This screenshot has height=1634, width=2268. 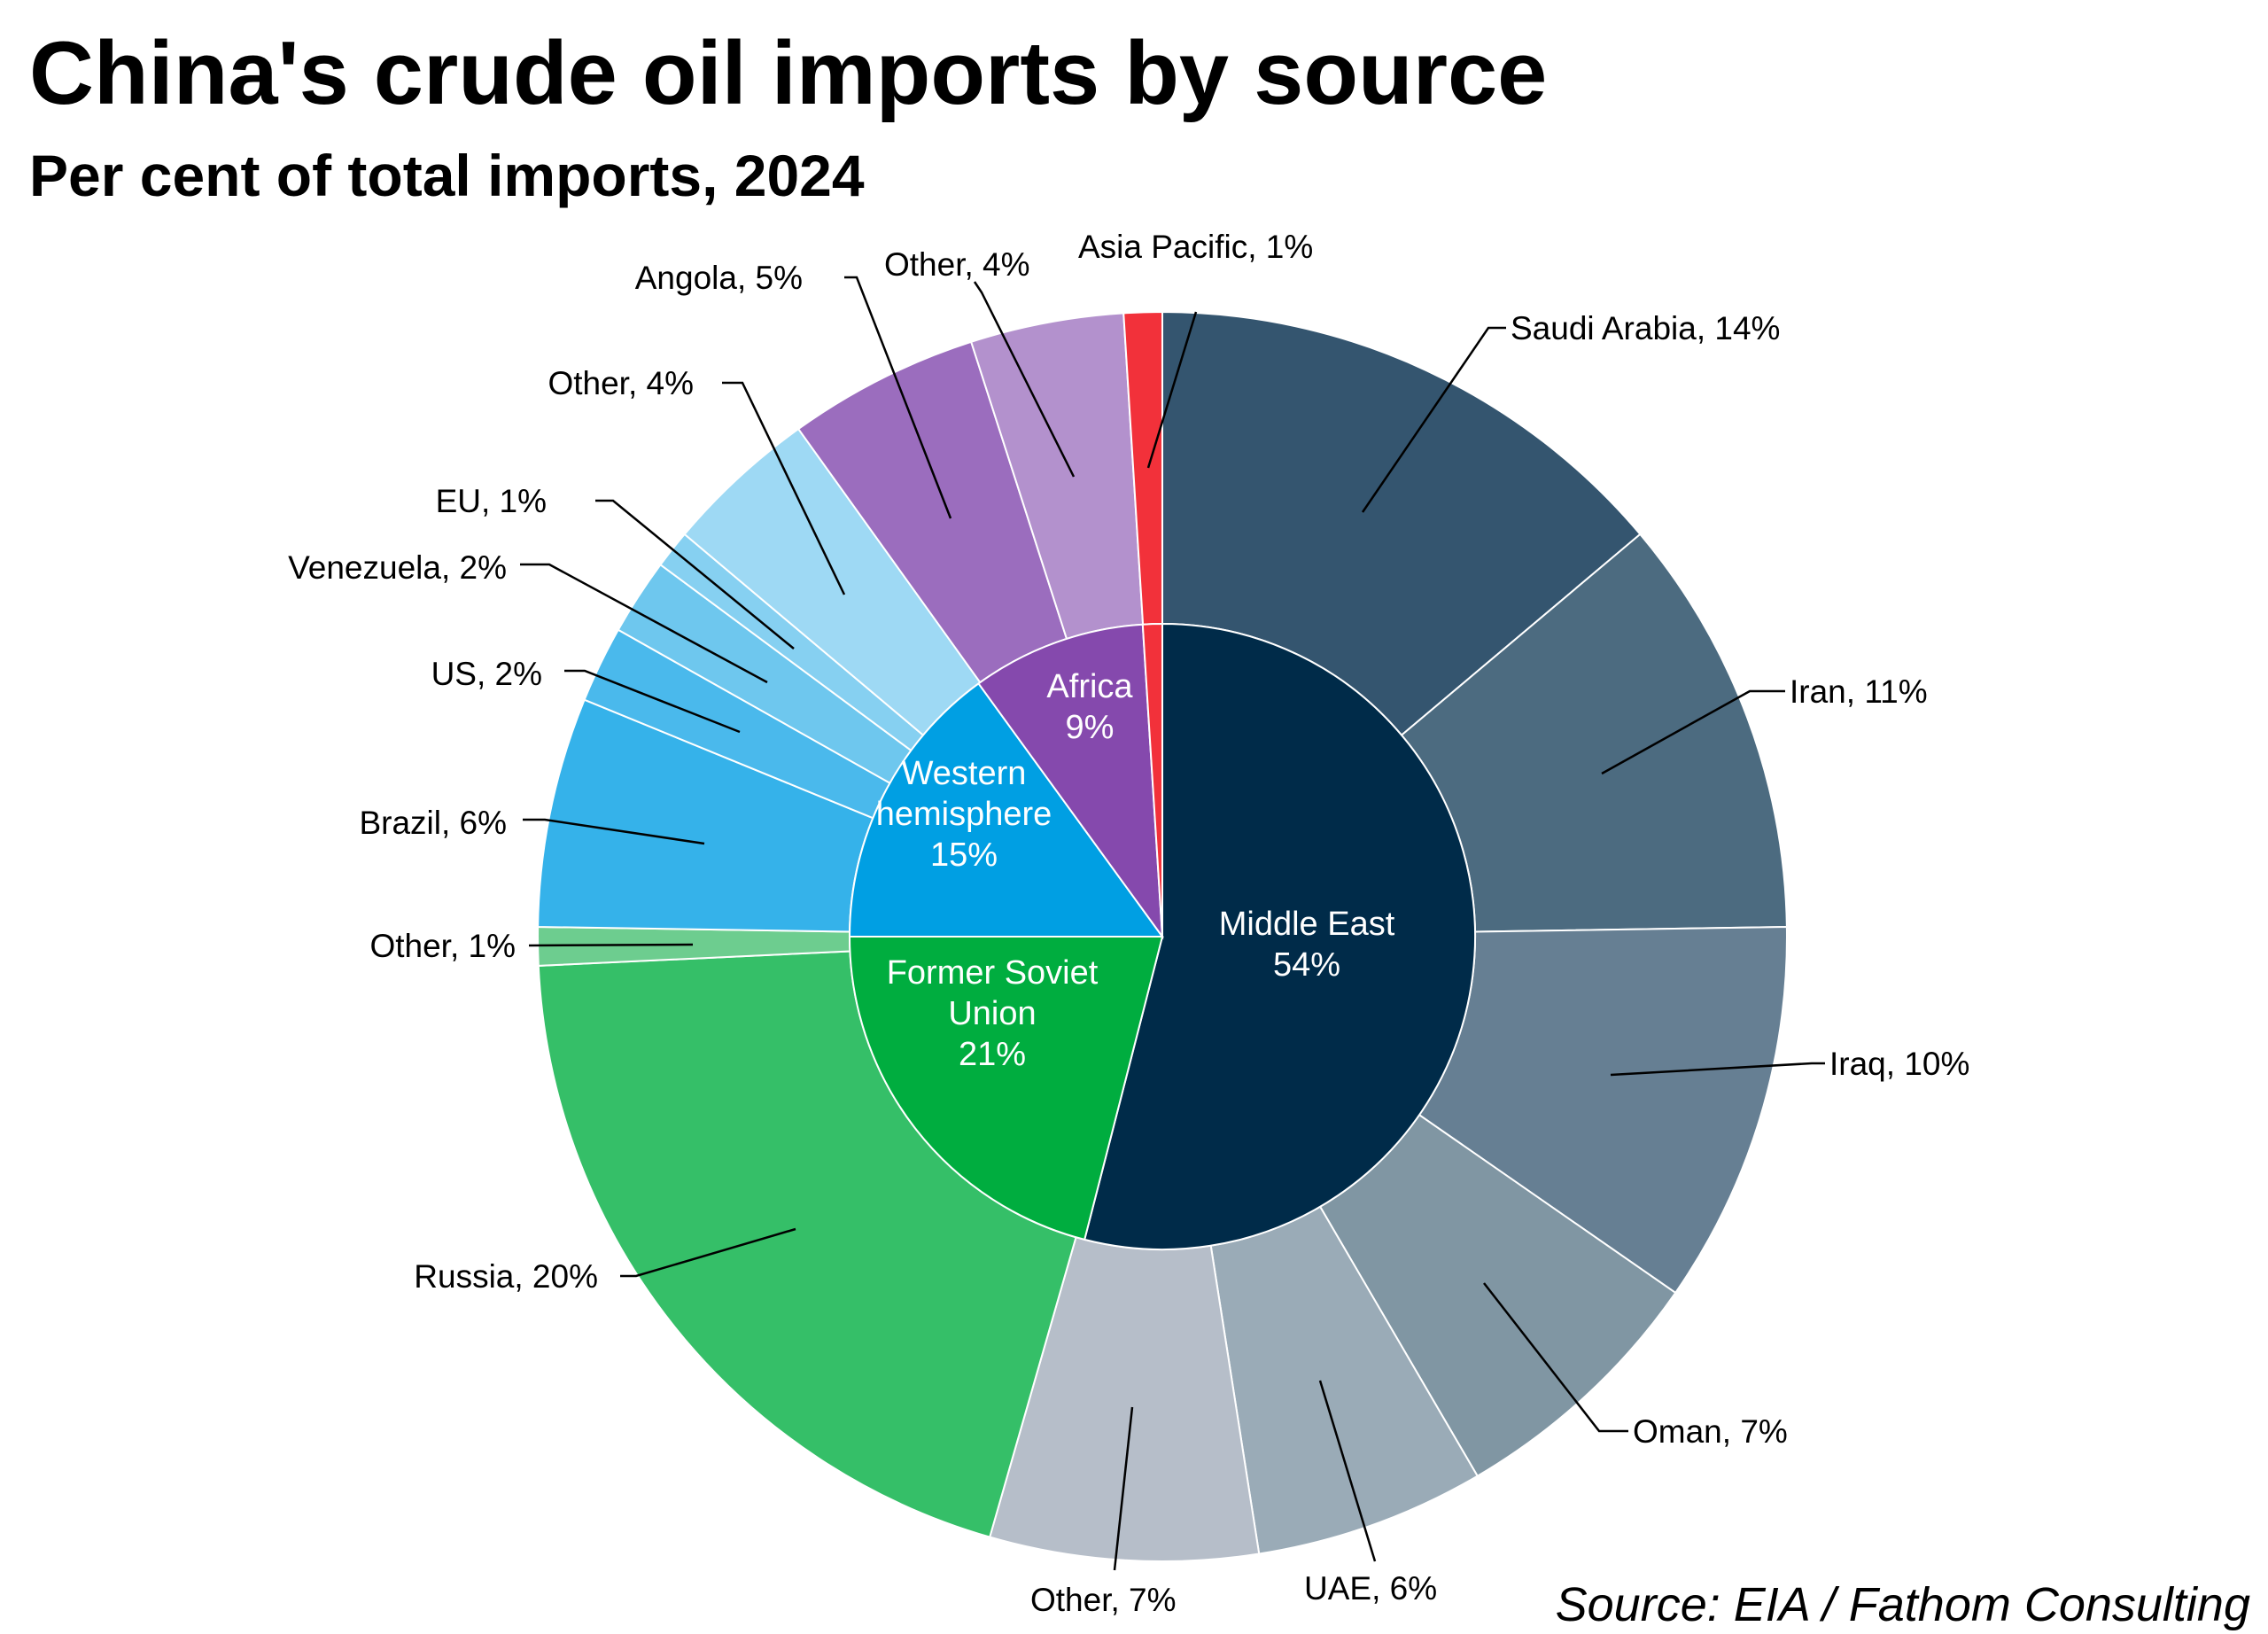 I want to click on leader-line-middle-east-oman, so click(x=1555, y=1357).